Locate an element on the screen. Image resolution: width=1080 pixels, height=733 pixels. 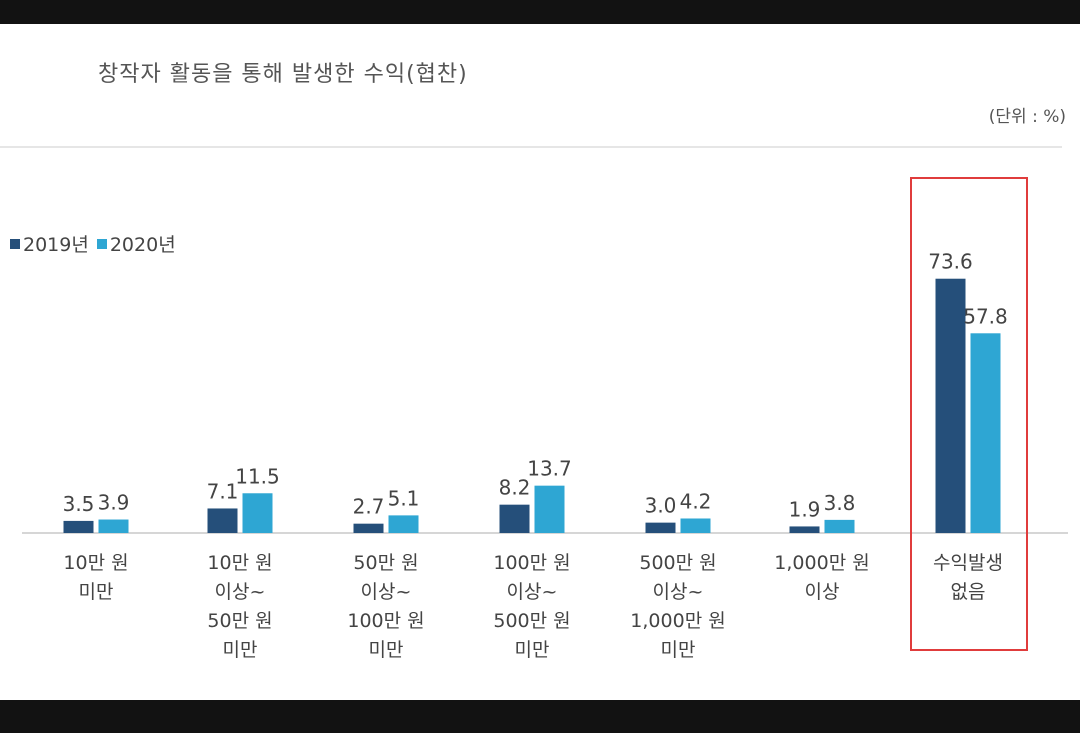
data-label-2020: 3.8 is located at coordinates (840, 503).